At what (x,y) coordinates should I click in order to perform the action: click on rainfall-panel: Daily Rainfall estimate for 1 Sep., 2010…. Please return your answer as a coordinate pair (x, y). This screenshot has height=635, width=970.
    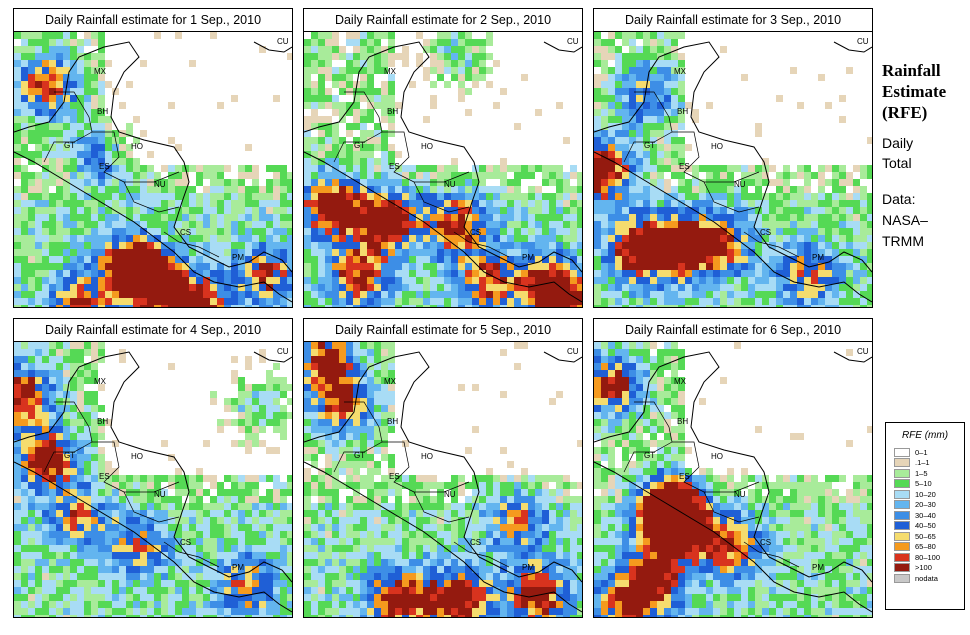
    Looking at the image, I should click on (153, 158).